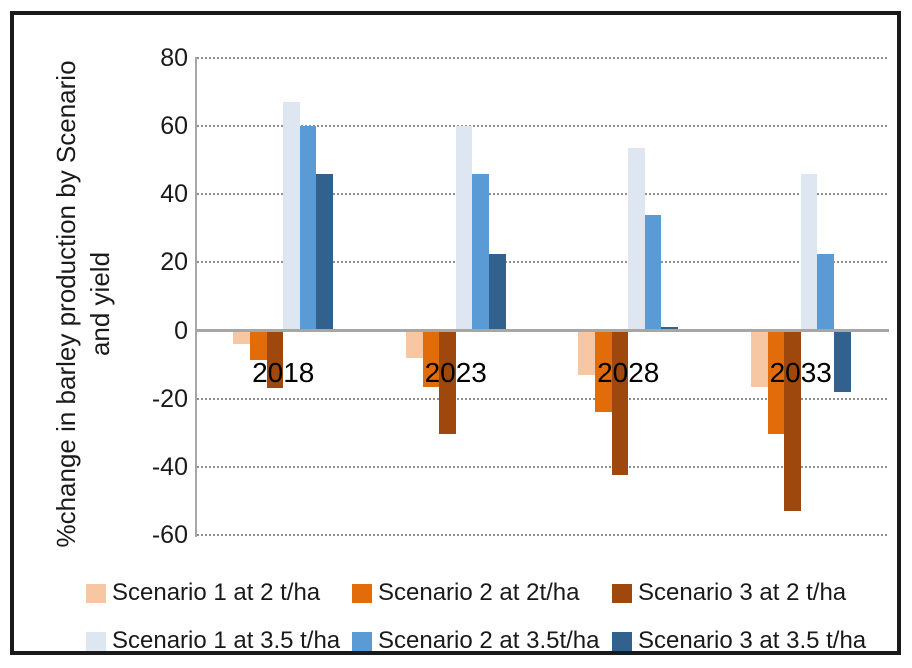  What do you see at coordinates (196, 297) in the screenshot?
I see `y-axis-line` at bounding box center [196, 297].